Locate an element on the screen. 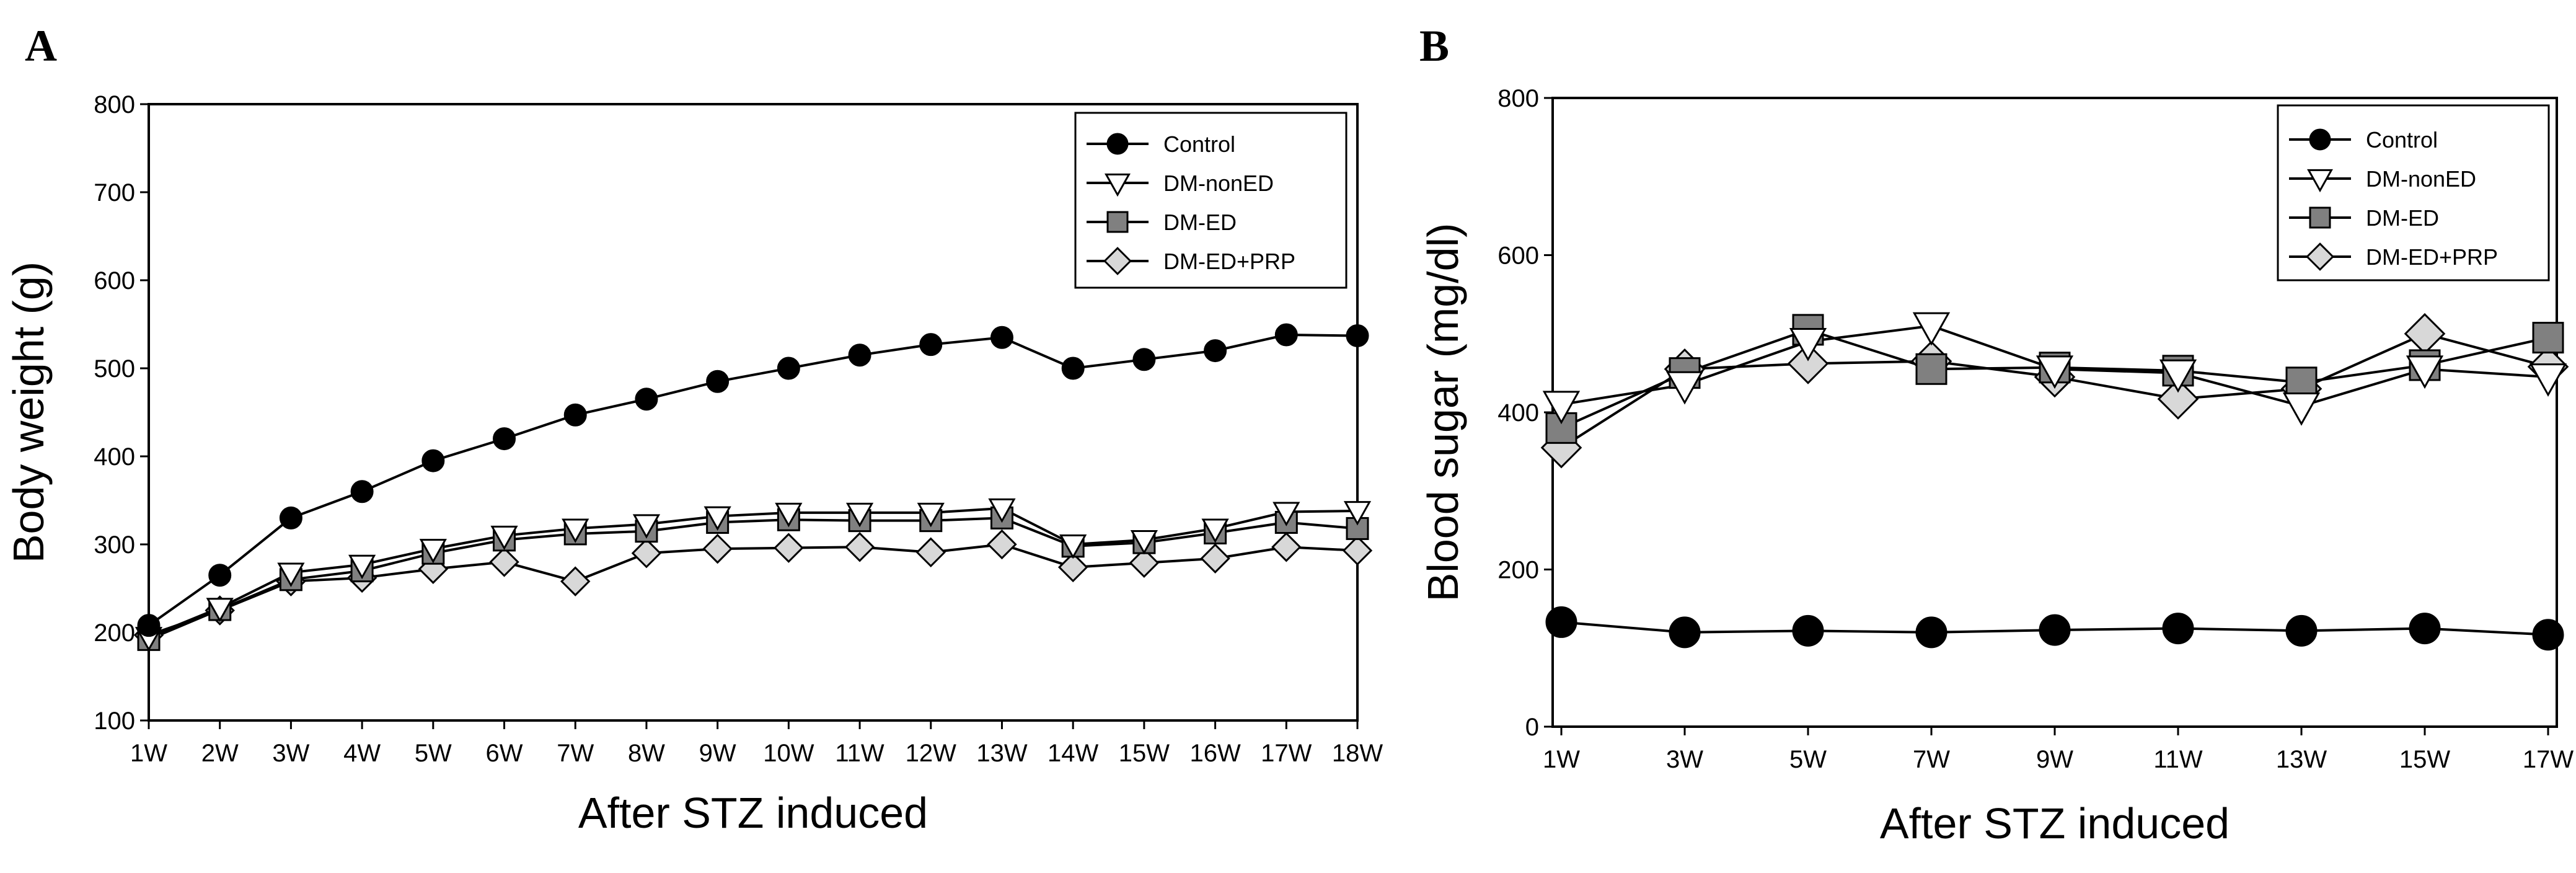 This screenshot has height=873, width=2576. x-tick-label: 14W is located at coordinates (1073, 753).